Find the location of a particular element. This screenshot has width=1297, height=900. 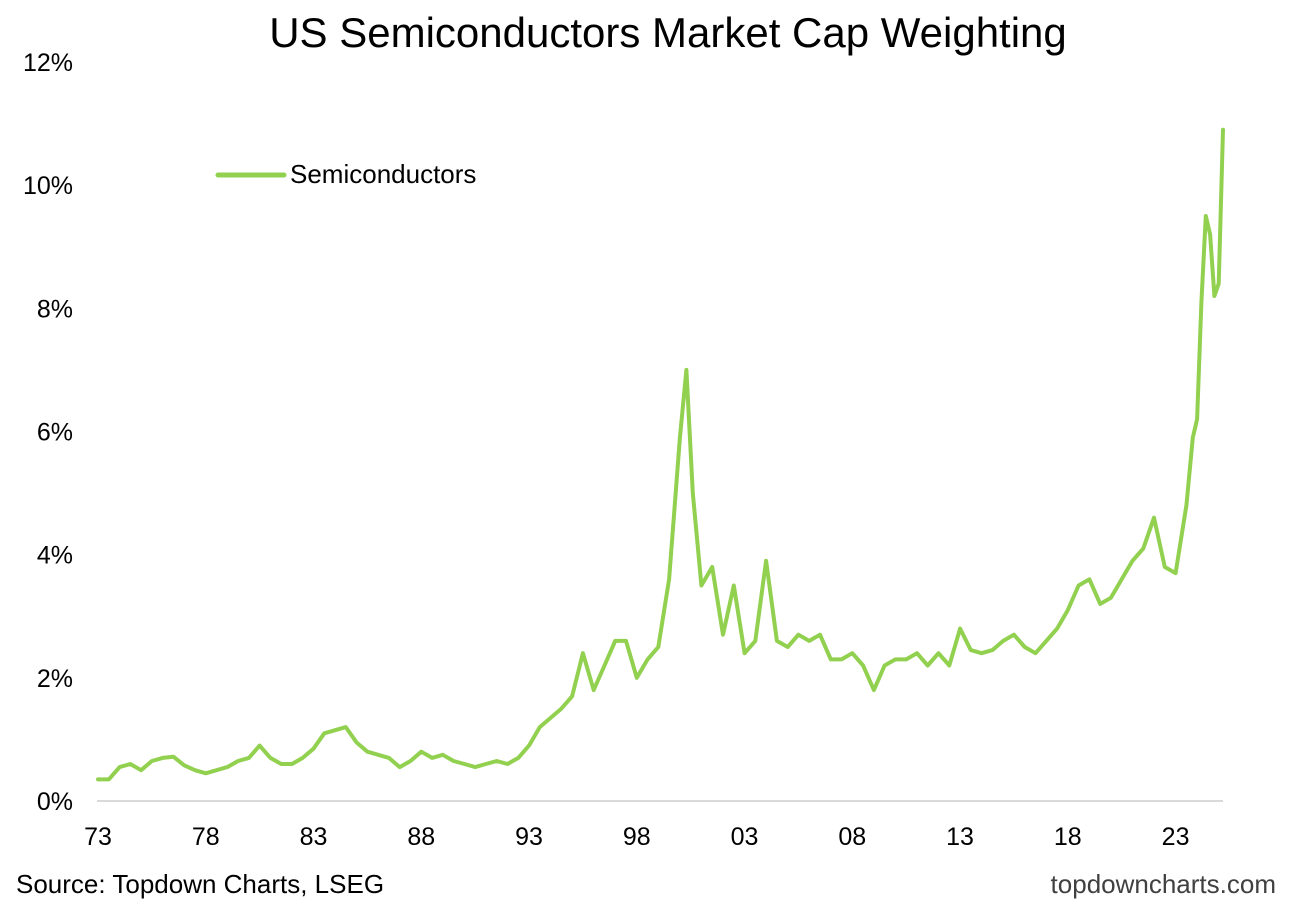

chart-title: US Semiconductors Market Cap Weighting is located at coordinates (668, 32).